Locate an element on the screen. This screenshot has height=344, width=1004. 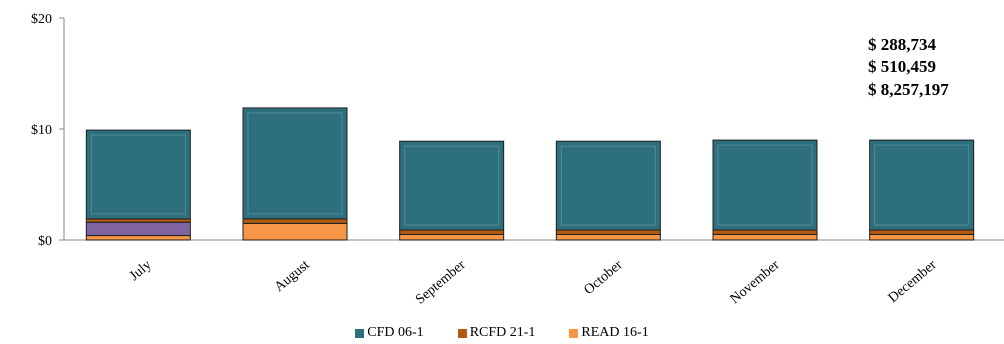
legend-label: CFD 06-1 is located at coordinates (395, 332).